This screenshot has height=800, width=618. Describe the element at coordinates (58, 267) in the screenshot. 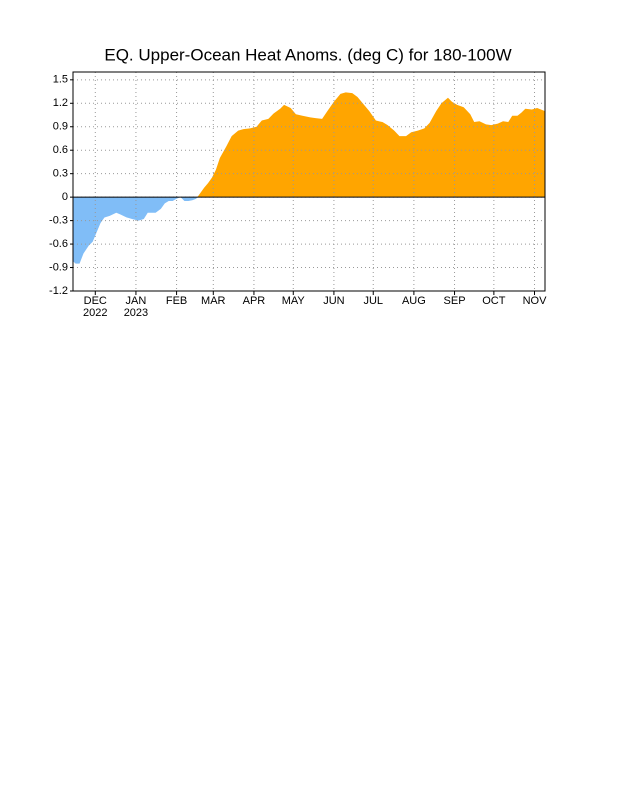

I see `y-tick-label: -0.9` at that location.